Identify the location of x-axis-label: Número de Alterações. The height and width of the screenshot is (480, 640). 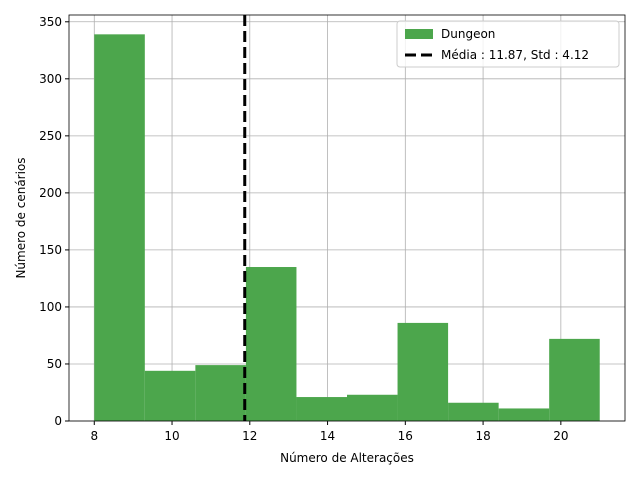
(347, 458).